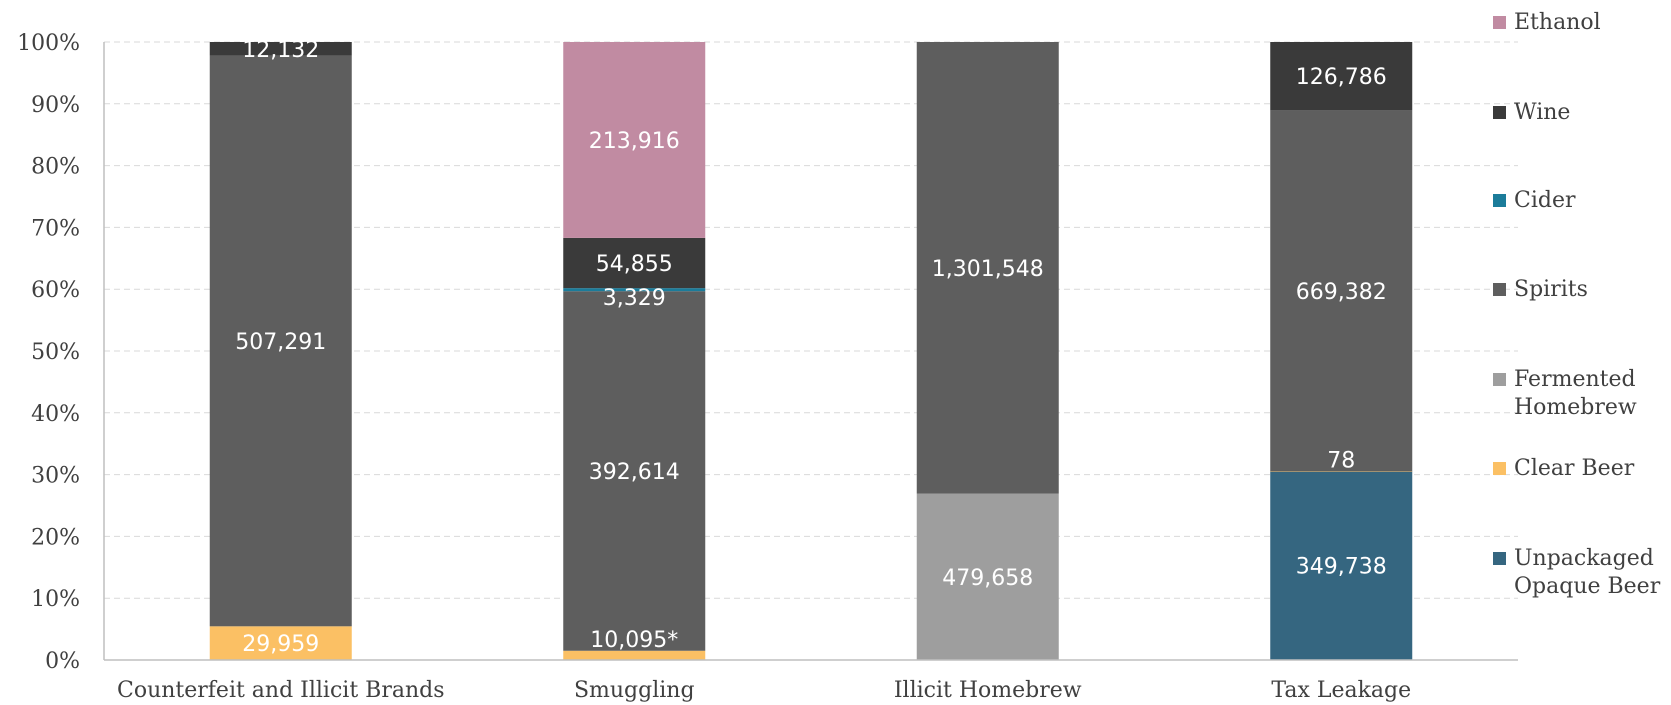 This screenshot has width=1671, height=705. I want to click on data-label: 479,658, so click(987, 578).